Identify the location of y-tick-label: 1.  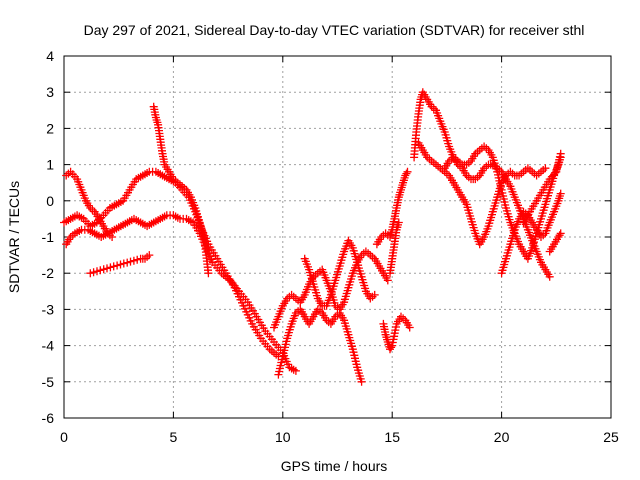
(50, 165).